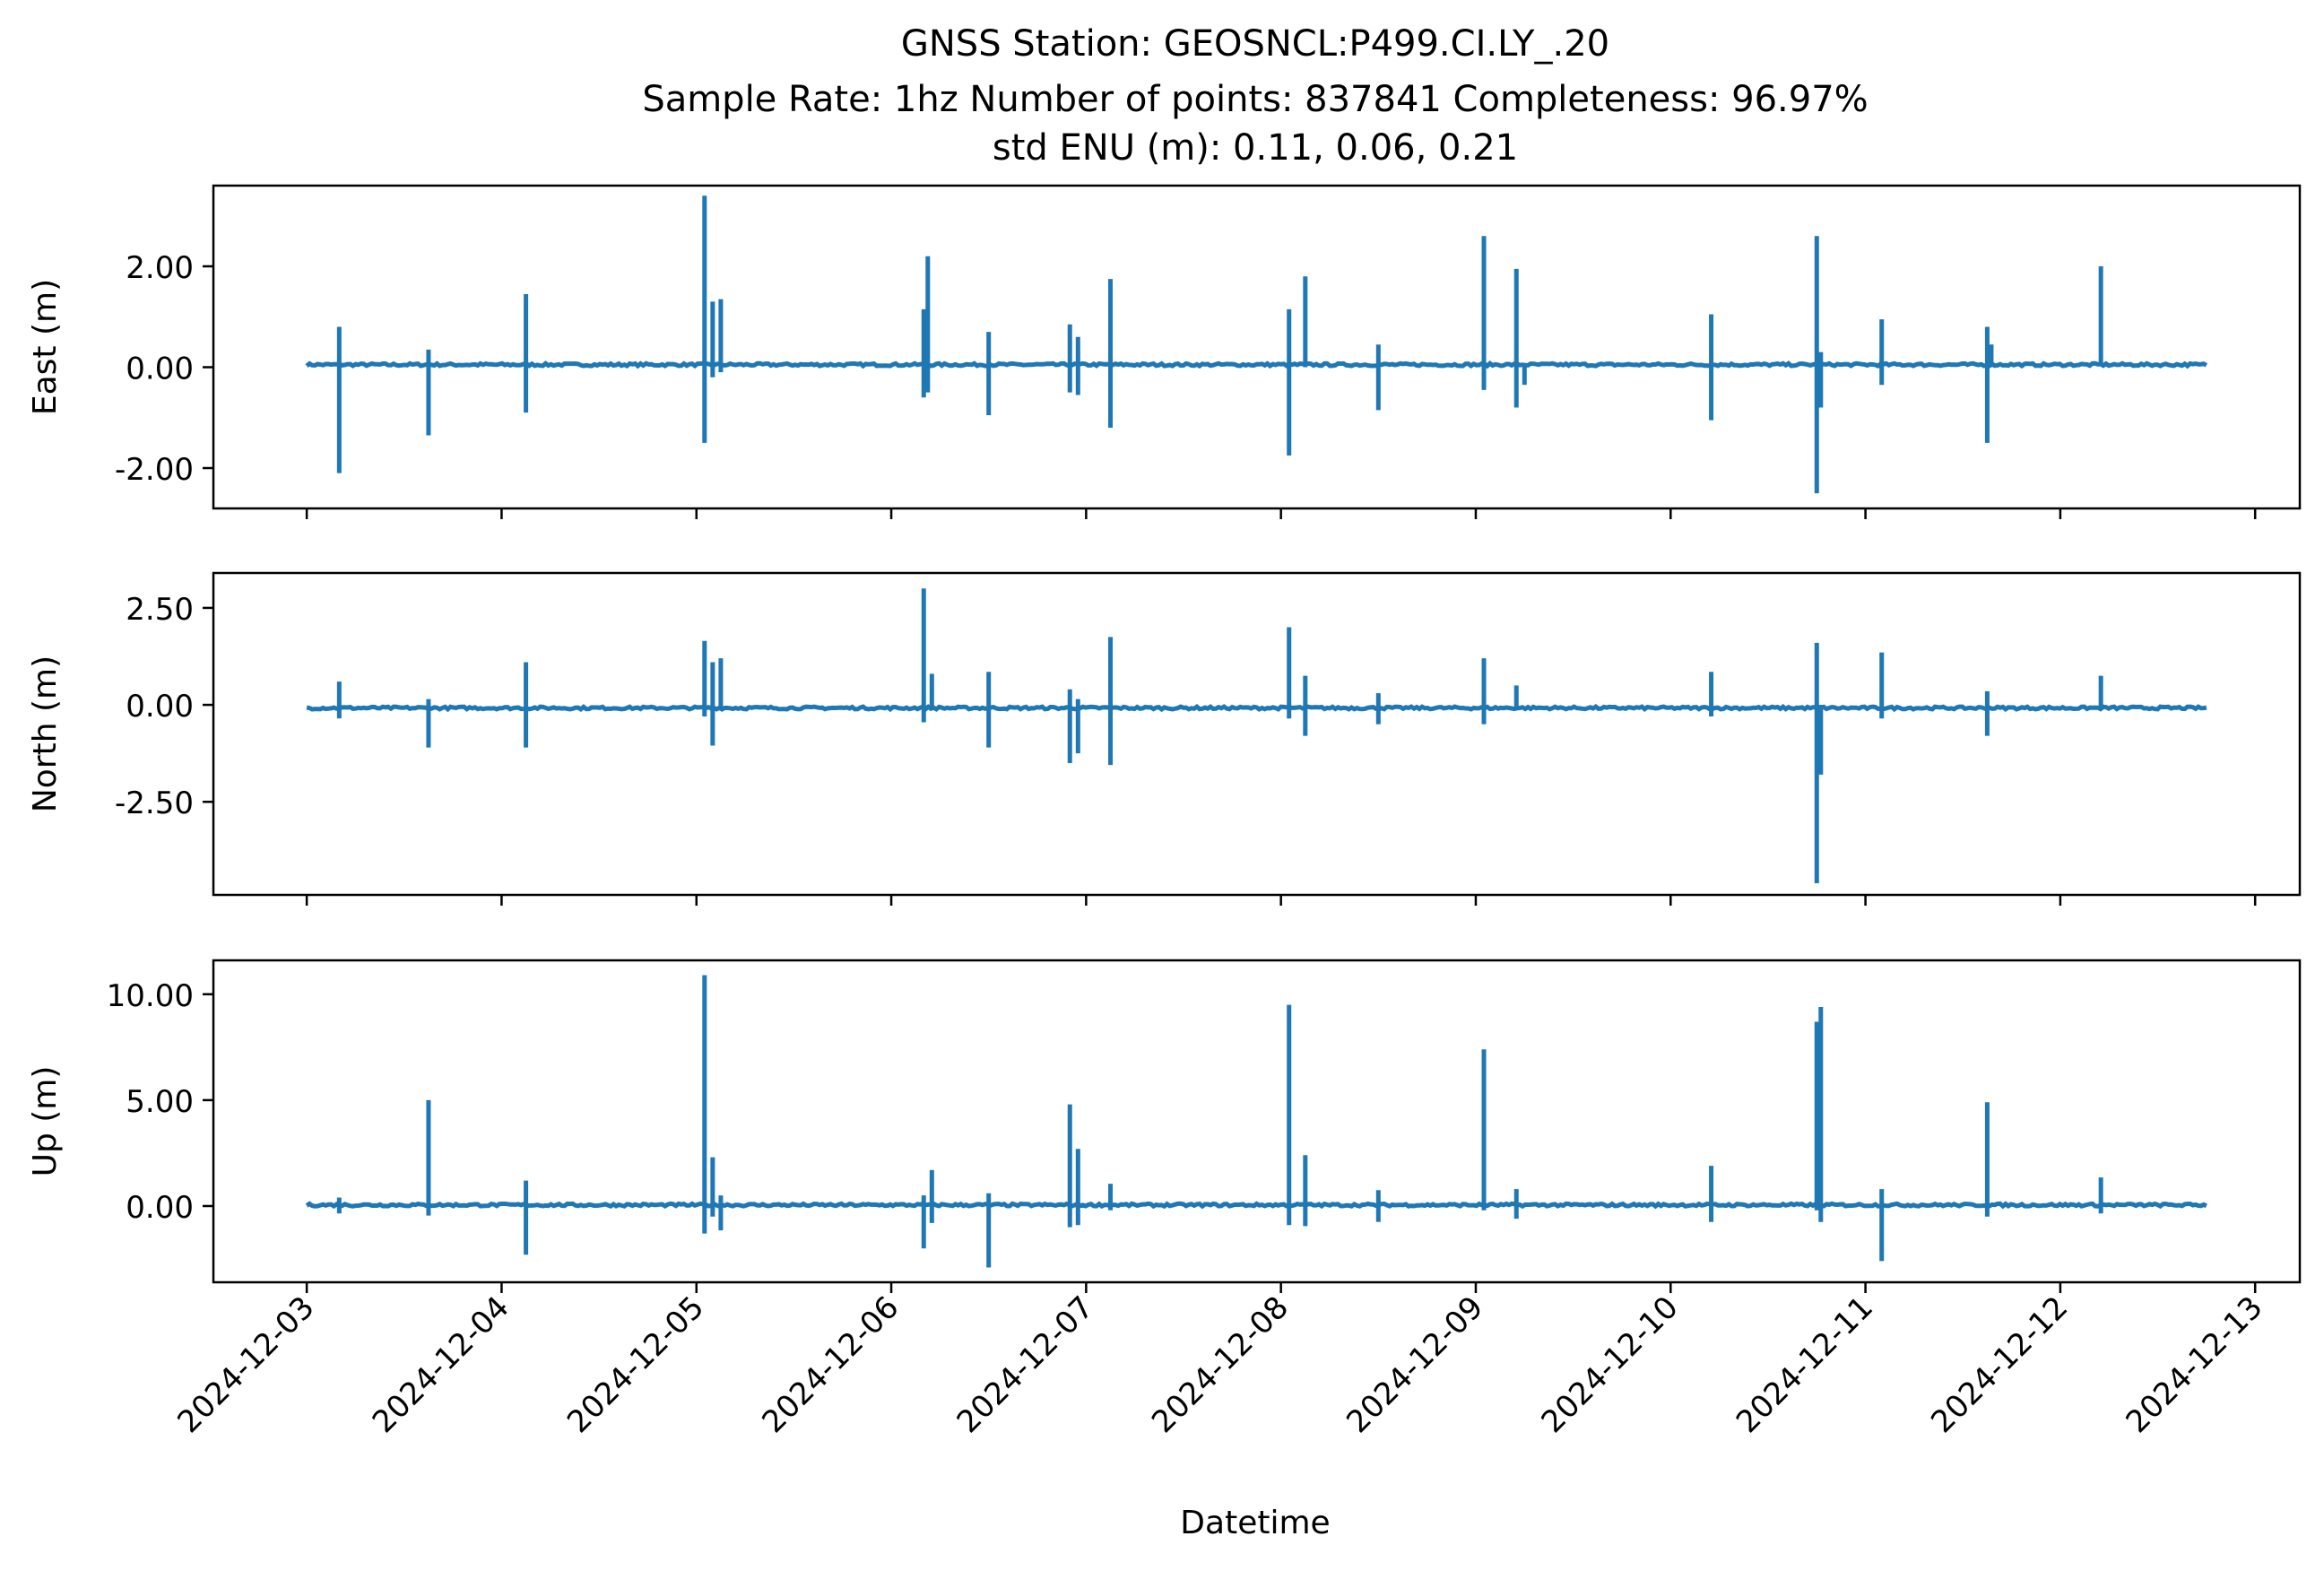 The width and height of the screenshot is (2324, 1571). I want to click on x-axis-label: Datetime, so click(1255, 1523).